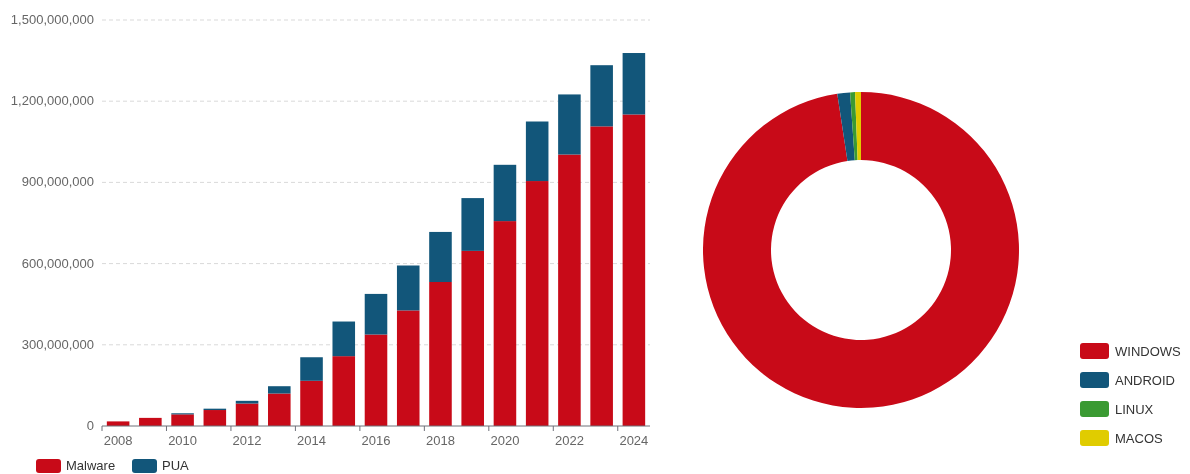 The image size is (1190, 474). What do you see at coordinates (1145, 380) in the screenshot?
I see `legend-label: ANDROID` at bounding box center [1145, 380].